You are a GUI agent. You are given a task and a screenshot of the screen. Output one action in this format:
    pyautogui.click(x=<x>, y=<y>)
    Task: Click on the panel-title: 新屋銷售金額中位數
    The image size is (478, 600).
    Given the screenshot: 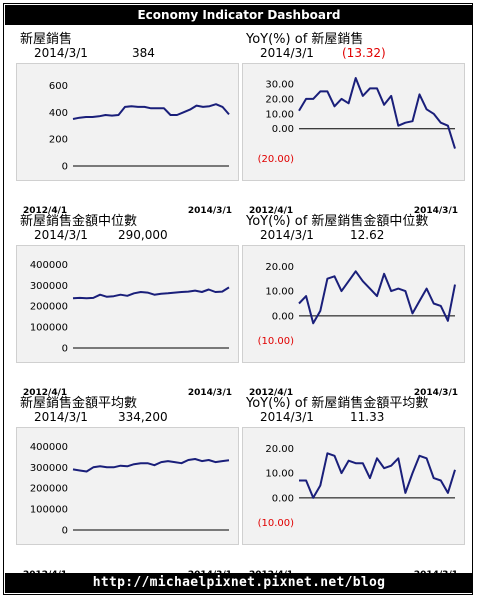 What is the action you would take?
    pyautogui.click(x=79, y=221)
    